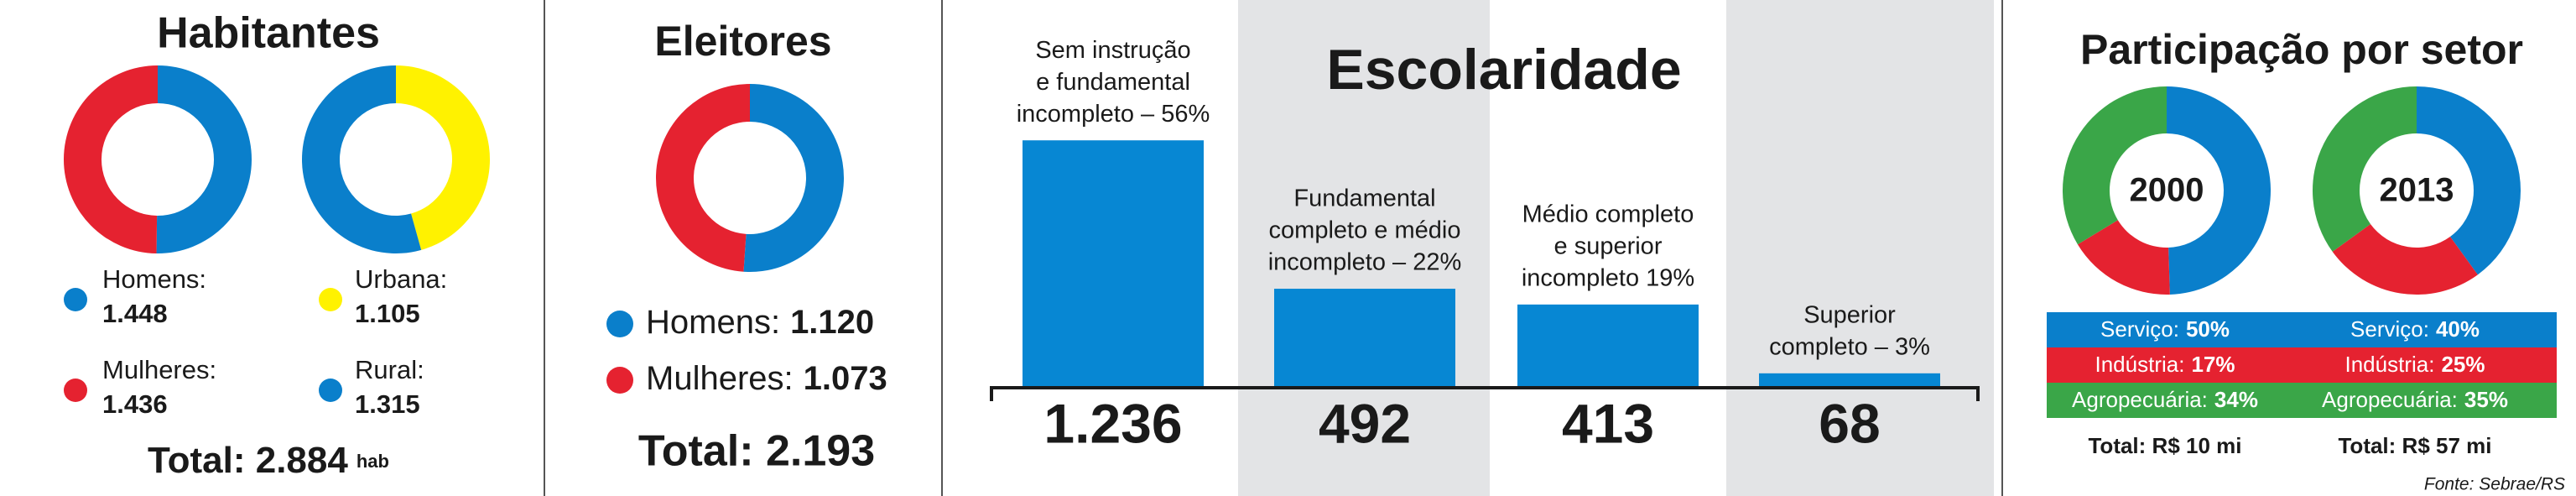 The image size is (2576, 496). What do you see at coordinates (1608, 214) in the screenshot?
I see `bar-category-label: Médio completo` at bounding box center [1608, 214].